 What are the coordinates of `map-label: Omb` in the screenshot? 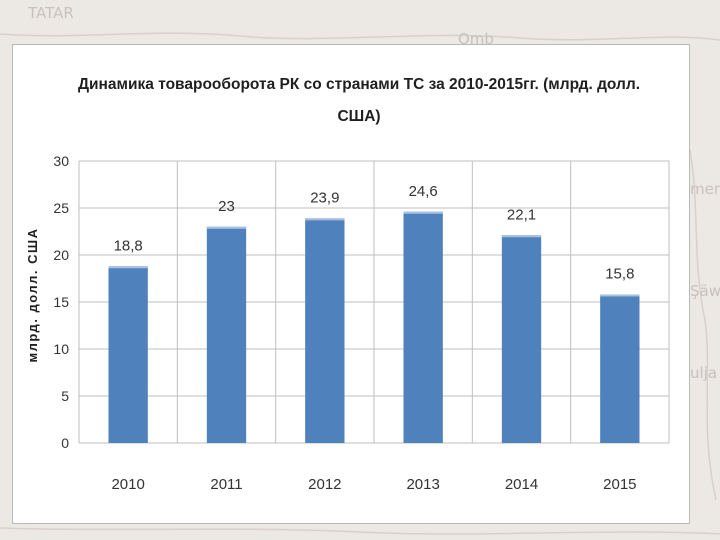 It's located at (476, 39).